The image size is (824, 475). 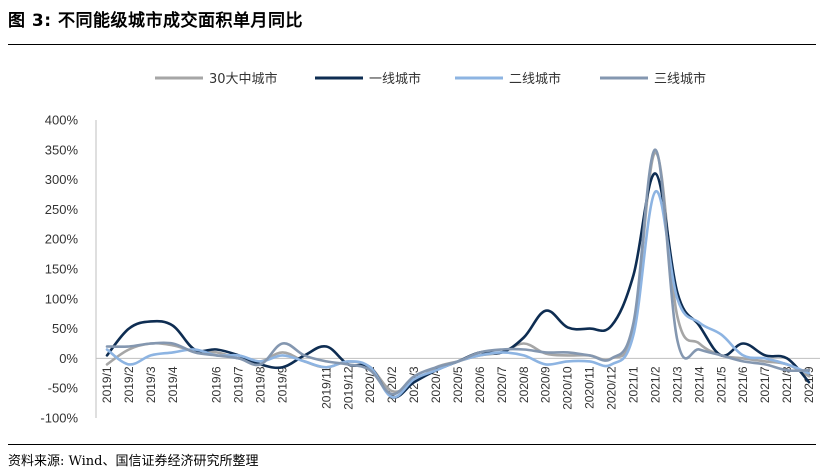 What do you see at coordinates (217, 384) in the screenshot?
I see `x-tick-label: 2019/6` at bounding box center [217, 384].